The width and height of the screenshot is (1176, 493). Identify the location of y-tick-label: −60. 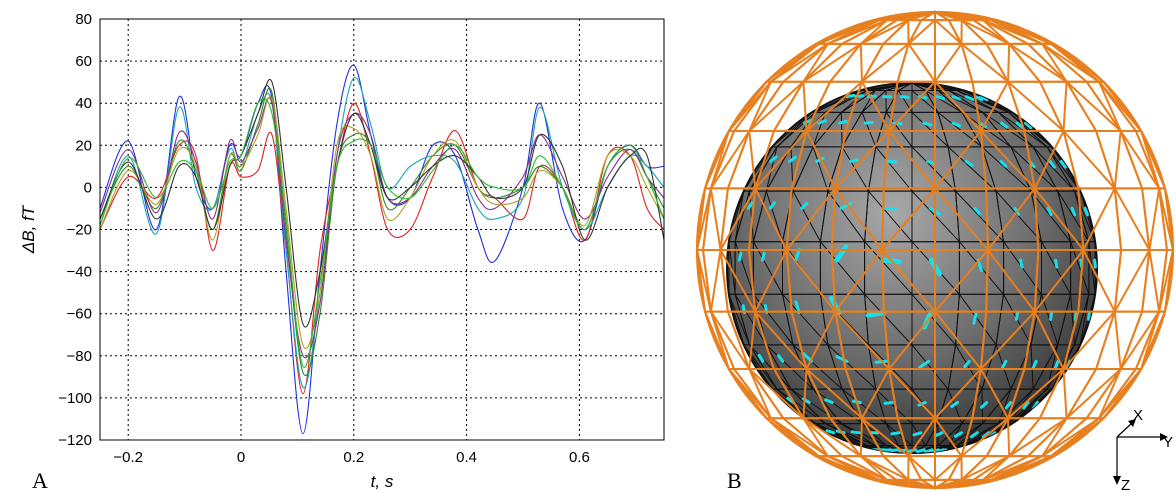
(79, 314).